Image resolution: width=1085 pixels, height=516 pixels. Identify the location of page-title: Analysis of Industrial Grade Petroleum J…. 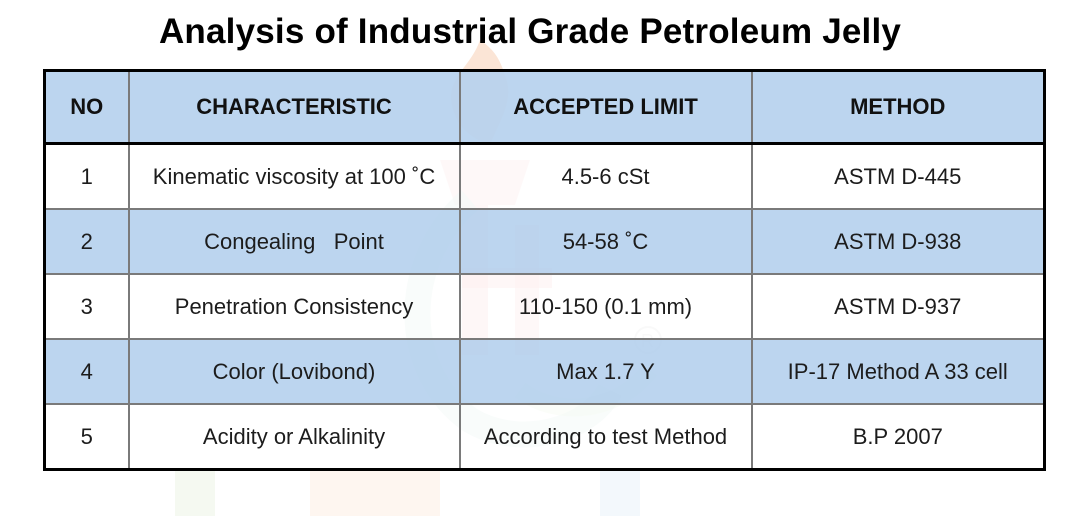
(530, 31).